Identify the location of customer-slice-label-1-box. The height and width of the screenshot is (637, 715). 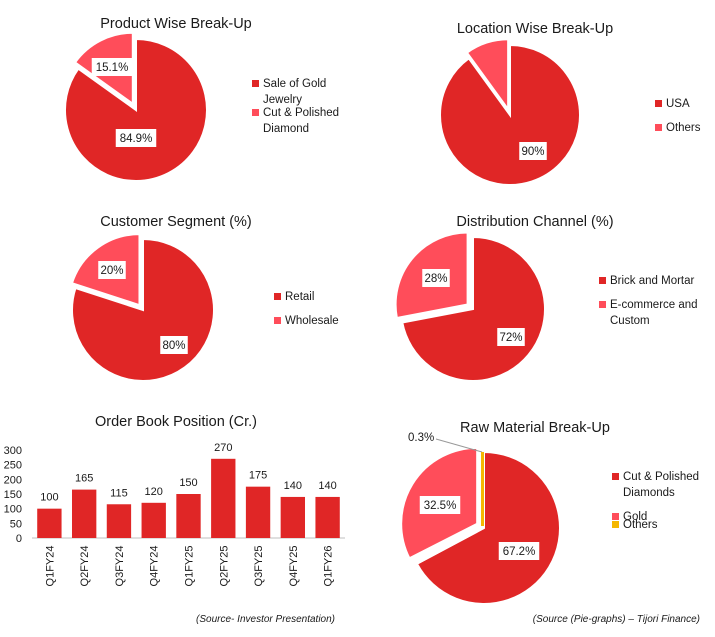
(112, 270).